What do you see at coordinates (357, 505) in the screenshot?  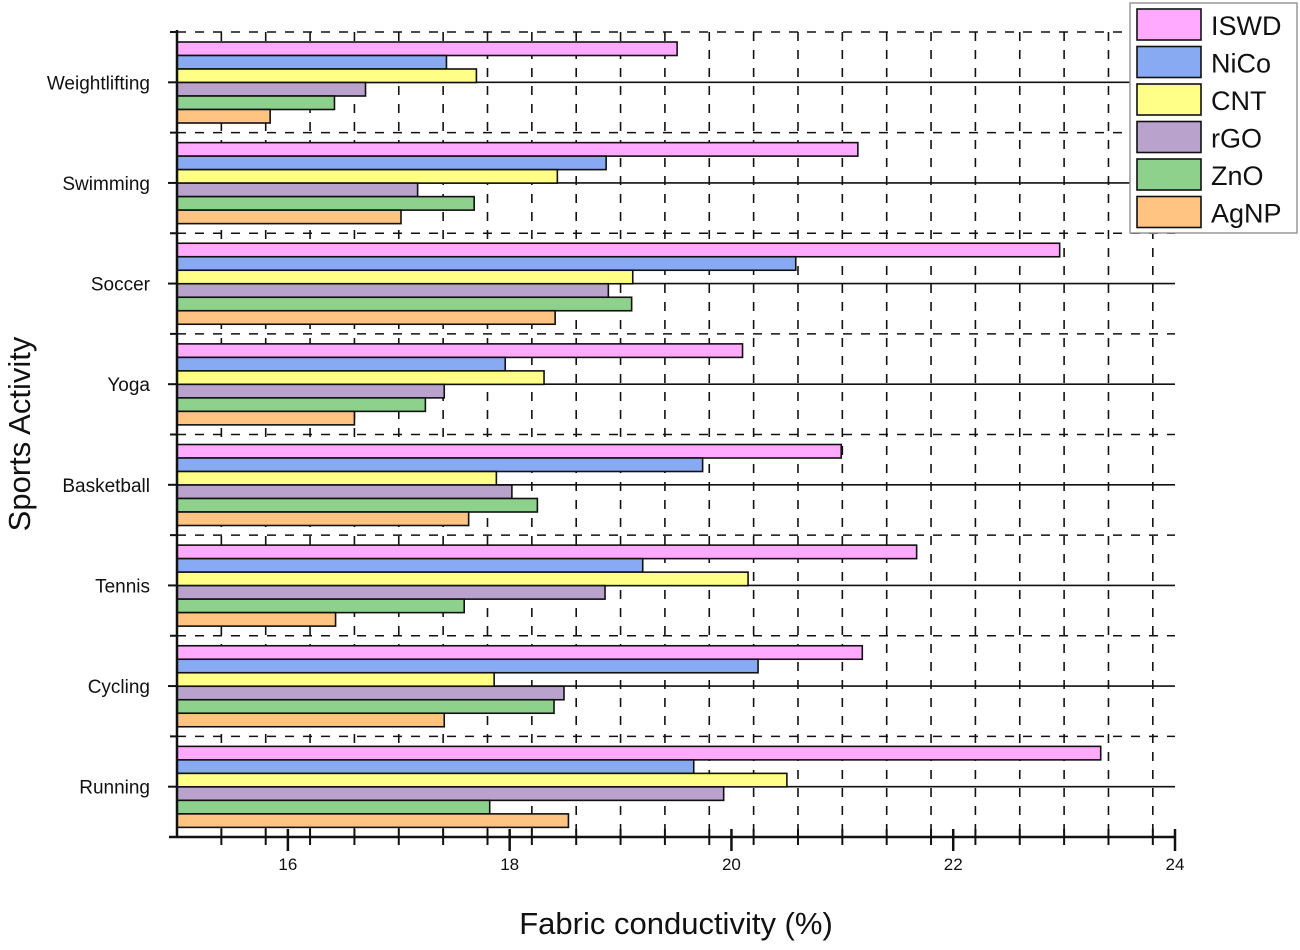 I see `bar-zno-basketball` at bounding box center [357, 505].